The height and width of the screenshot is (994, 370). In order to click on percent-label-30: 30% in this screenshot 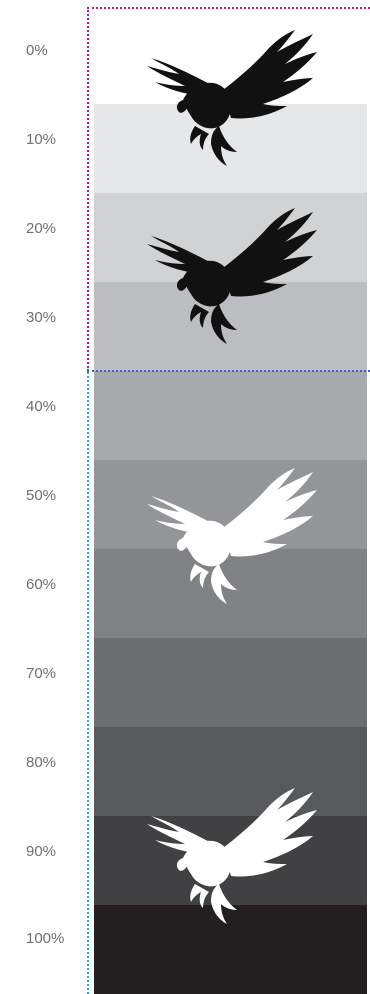, I will do `click(41, 317)`.